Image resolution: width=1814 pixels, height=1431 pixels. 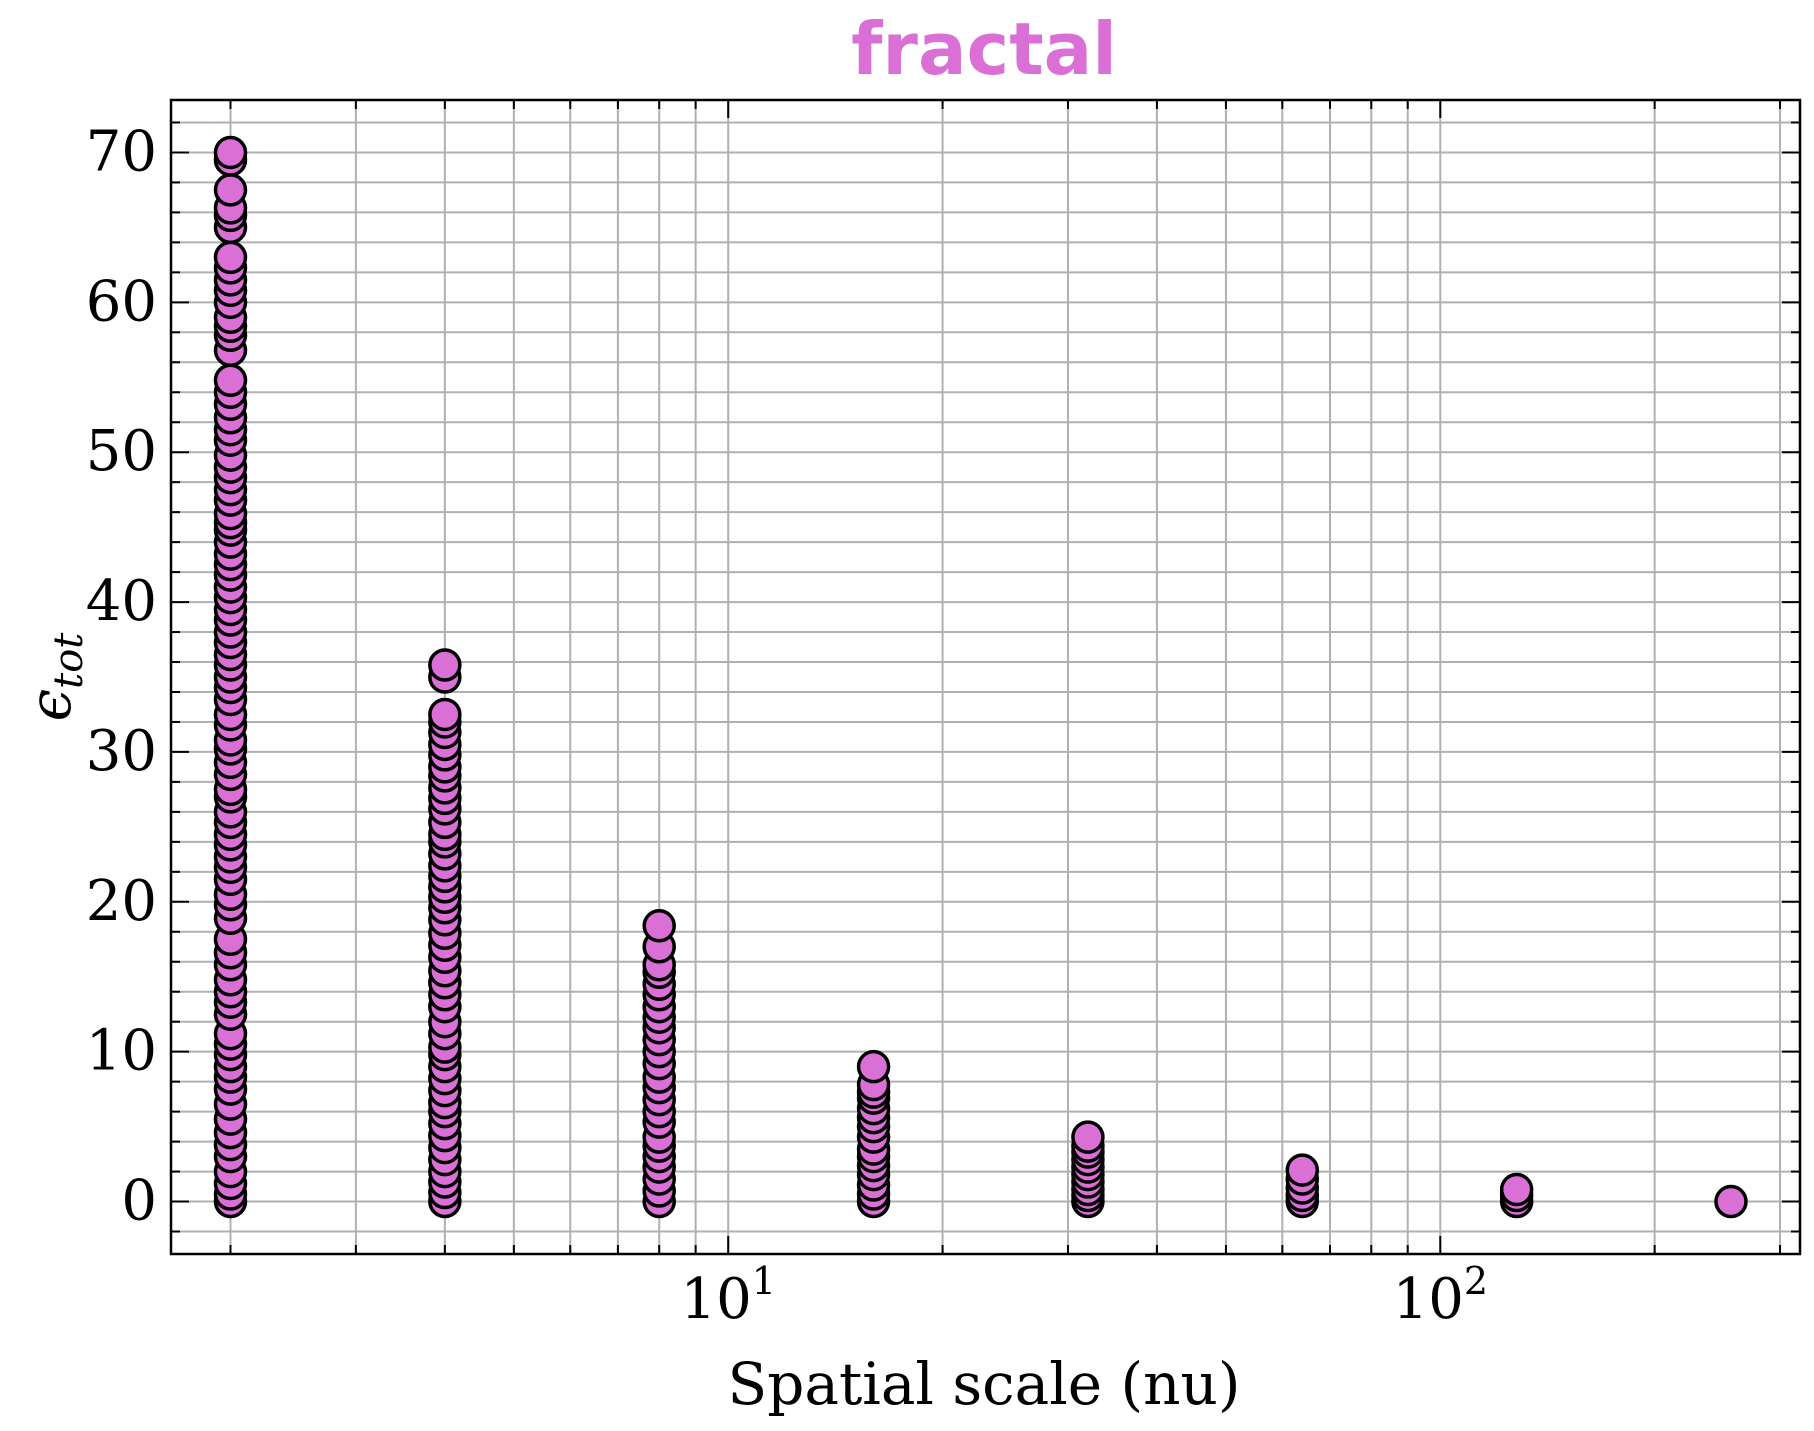 I want to click on y-tick-labels: 0 10 20 30 40 50 60 70, so click(x=121, y=676).